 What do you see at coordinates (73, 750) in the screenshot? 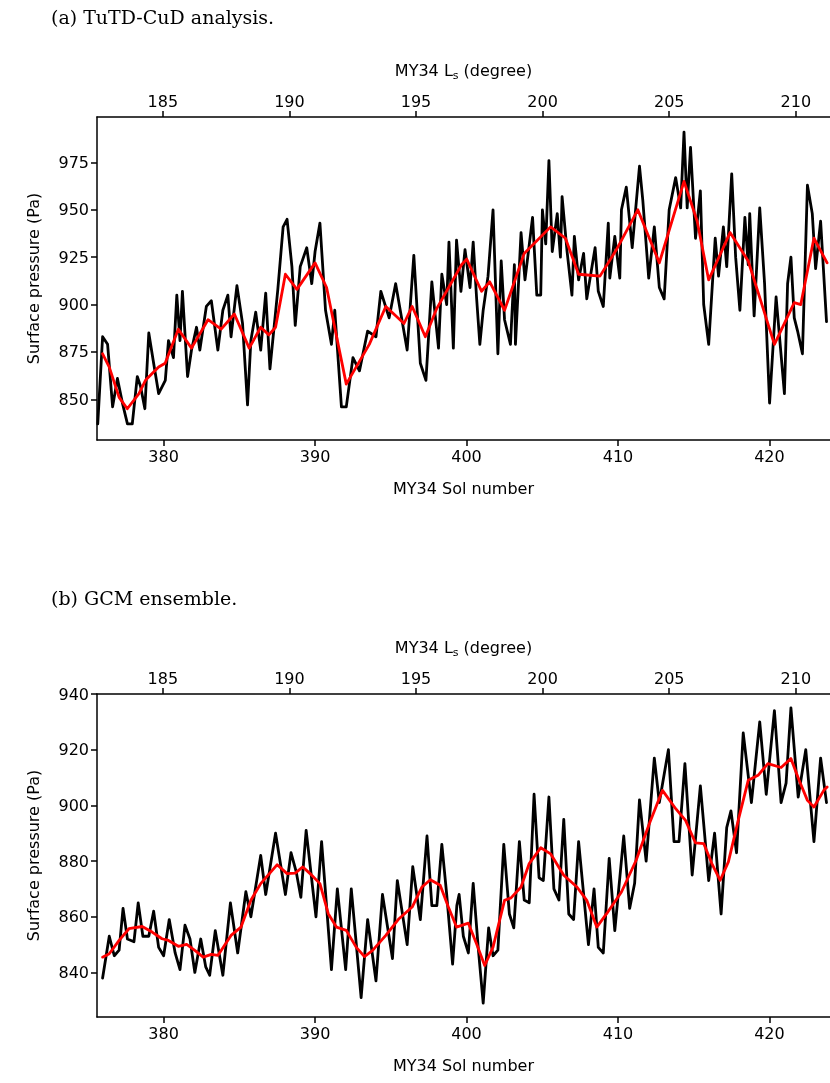
I see `y-tick-label: 920` at bounding box center [73, 750].